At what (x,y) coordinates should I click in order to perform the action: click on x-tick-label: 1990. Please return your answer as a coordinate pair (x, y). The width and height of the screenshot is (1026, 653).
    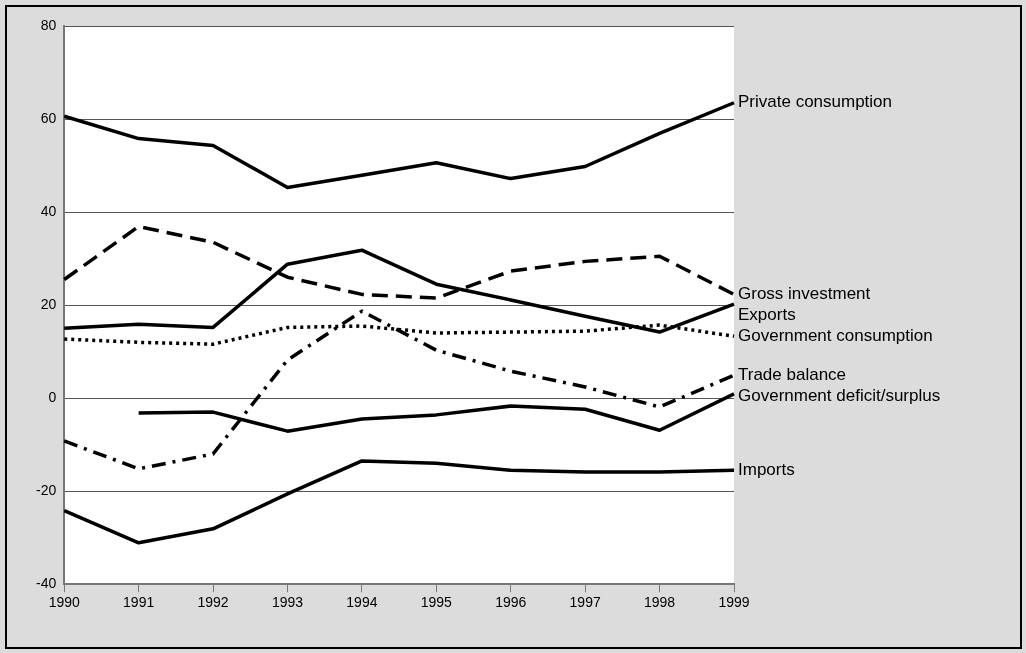
    Looking at the image, I should click on (64, 602).